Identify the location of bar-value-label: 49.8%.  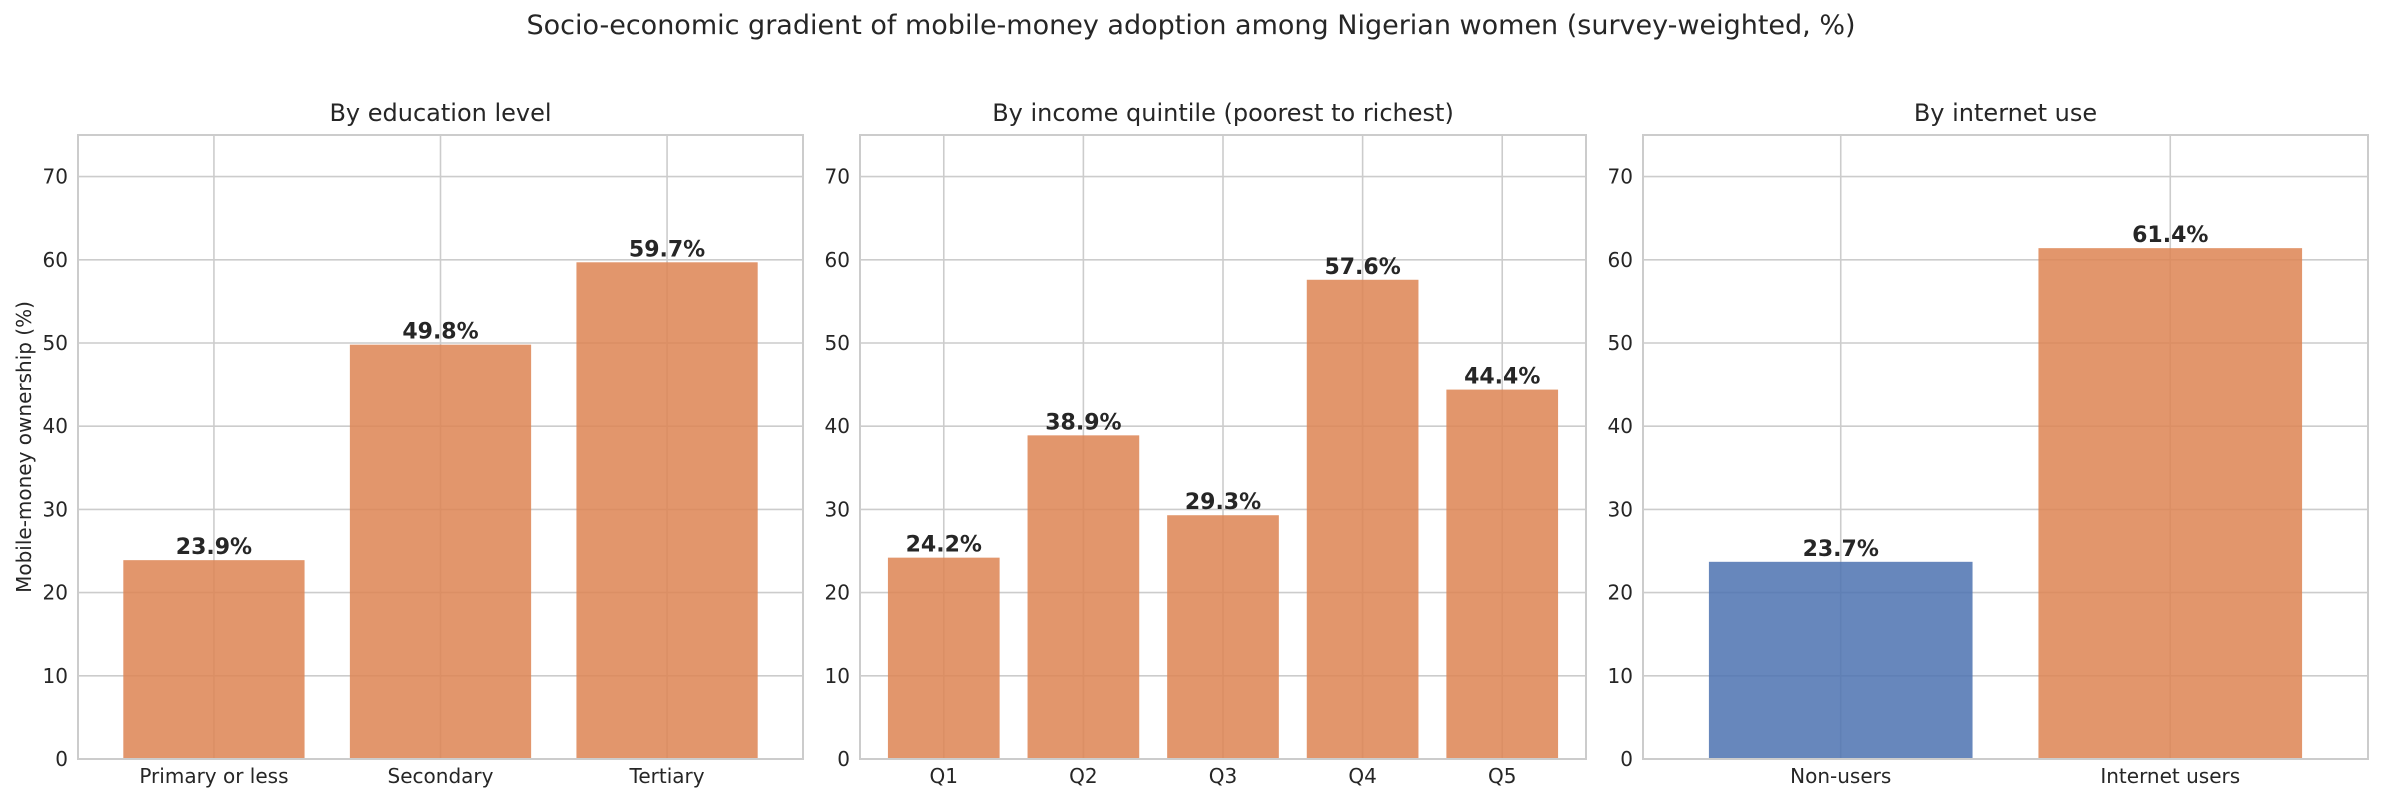
(440, 332).